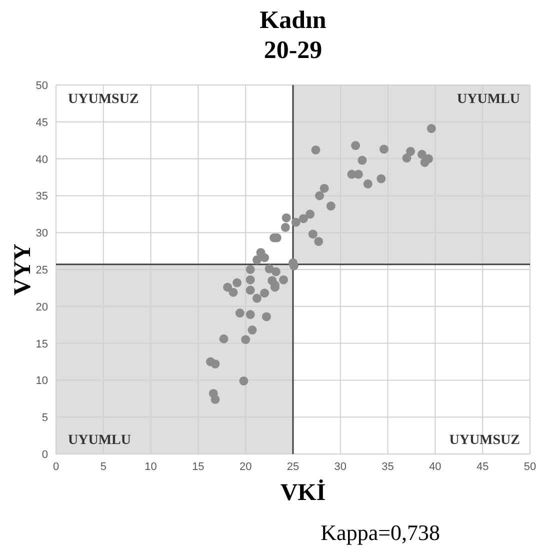  I want to click on y-tick-label: 15, so click(42, 344).